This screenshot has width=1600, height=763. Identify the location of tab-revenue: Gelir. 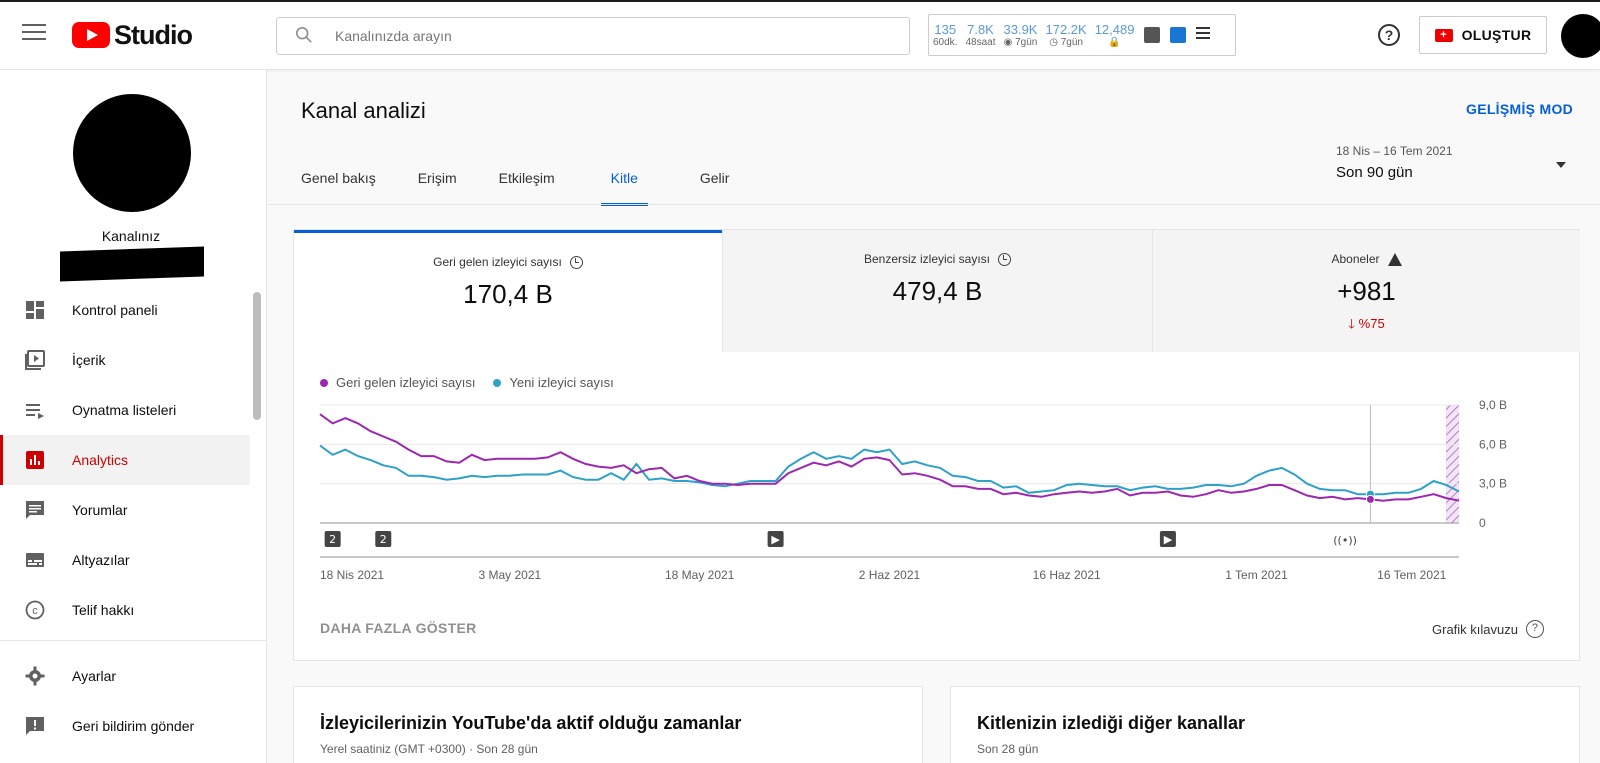
(714, 178).